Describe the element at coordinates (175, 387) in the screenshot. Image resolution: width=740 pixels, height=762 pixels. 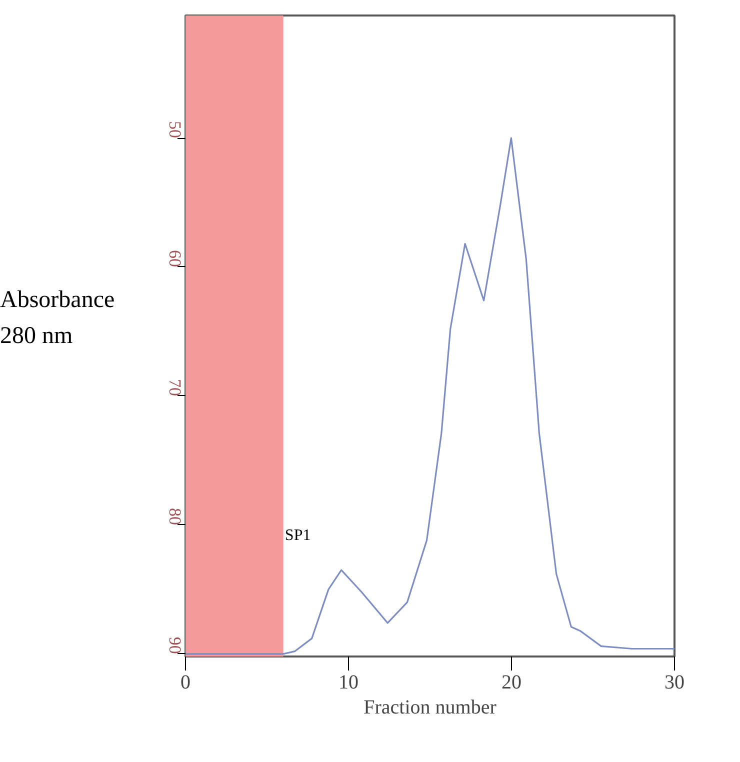
I see `y-tick-label: 70` at that location.